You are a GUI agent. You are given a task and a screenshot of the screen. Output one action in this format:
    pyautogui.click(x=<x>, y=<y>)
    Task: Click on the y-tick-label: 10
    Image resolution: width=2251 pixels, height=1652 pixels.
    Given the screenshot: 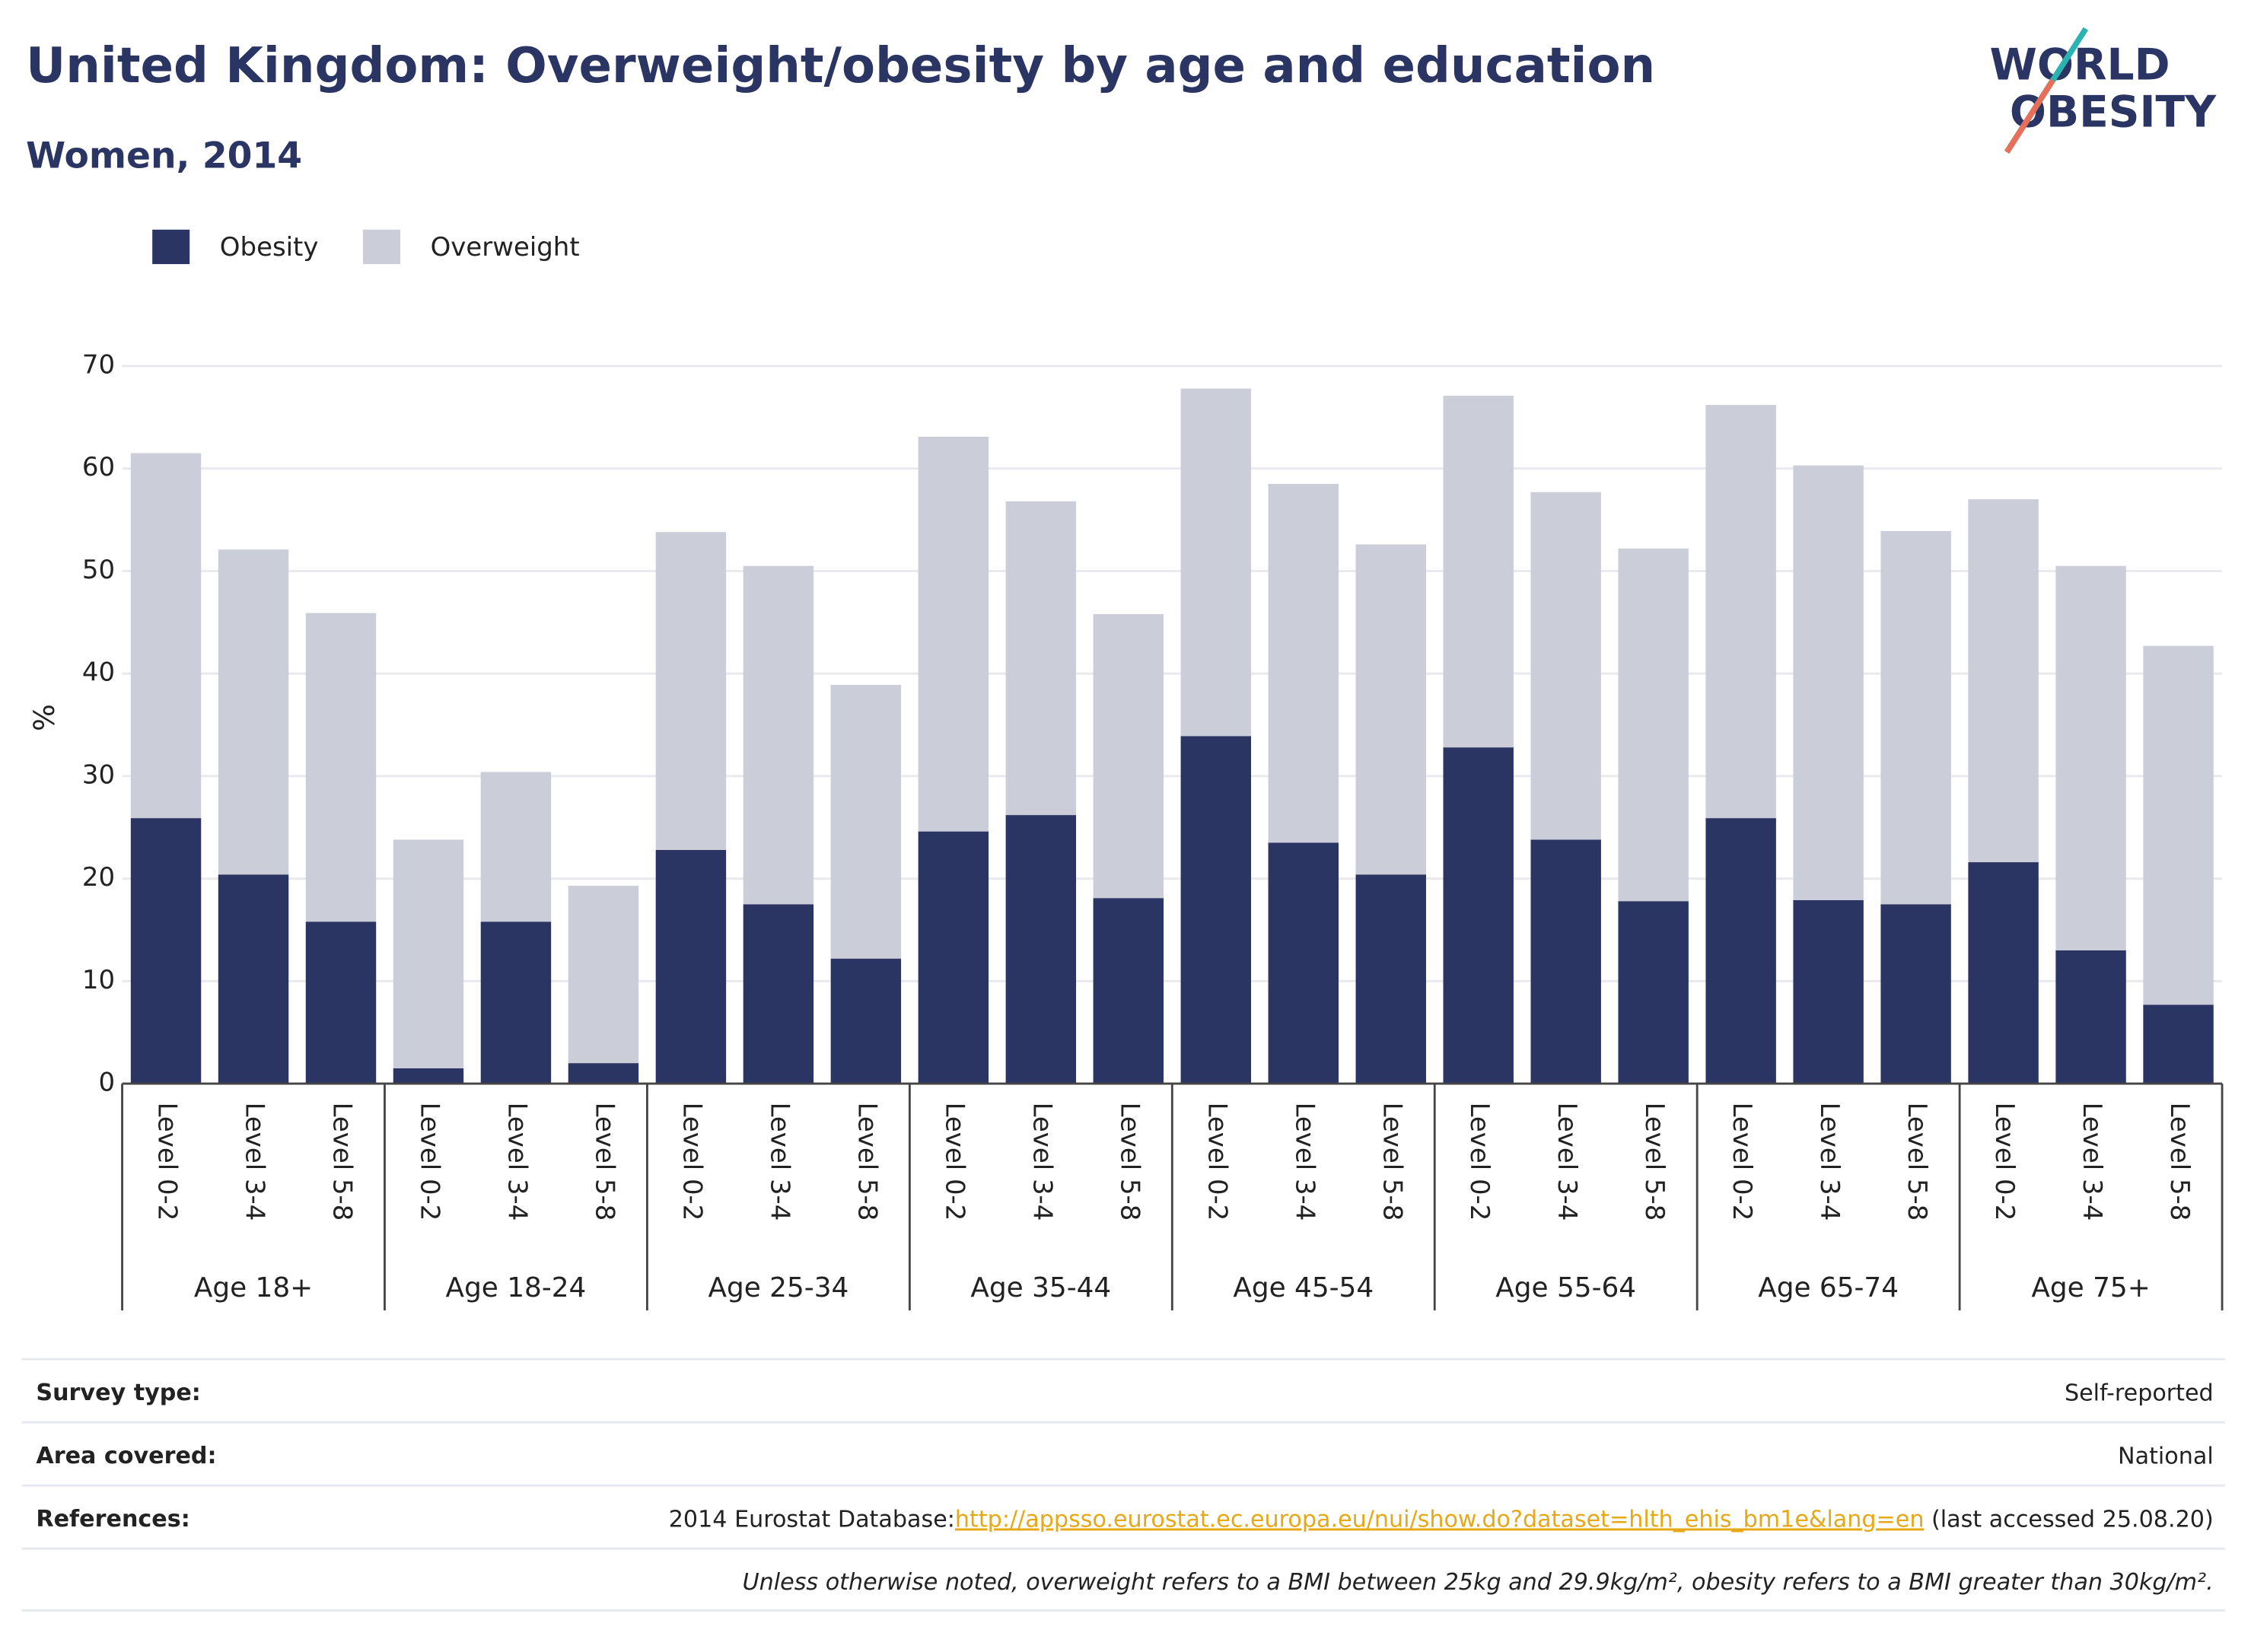 What is the action you would take?
    pyautogui.click(x=98, y=980)
    